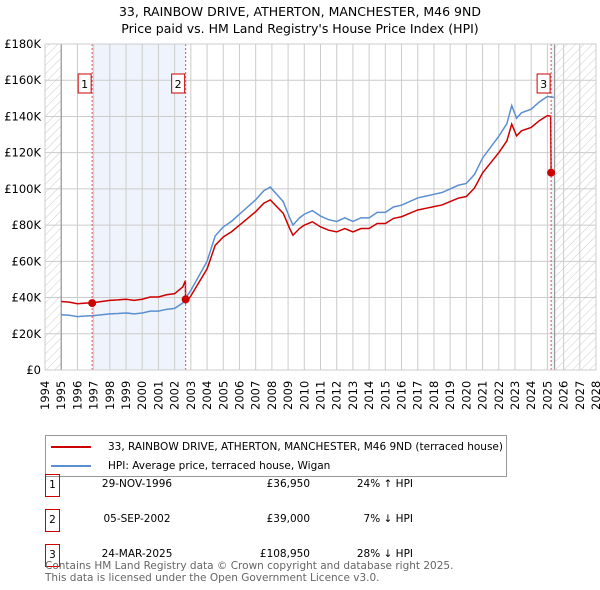 The height and width of the screenshot is (590, 600). What do you see at coordinates (288, 484) in the screenshot?
I see `sale-price: £36,950` at bounding box center [288, 484].